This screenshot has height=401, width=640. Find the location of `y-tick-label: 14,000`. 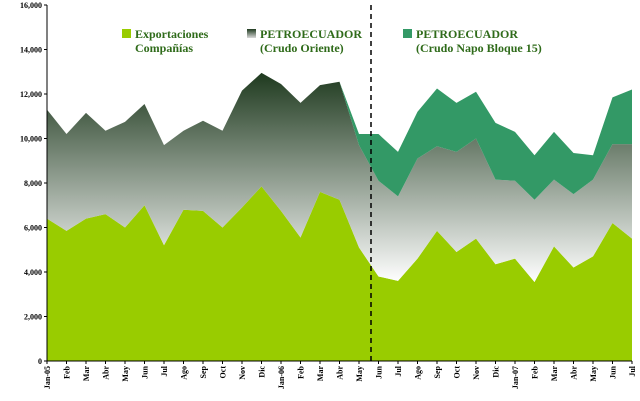

y-tick-label: 14,000 is located at coordinates (31, 50).